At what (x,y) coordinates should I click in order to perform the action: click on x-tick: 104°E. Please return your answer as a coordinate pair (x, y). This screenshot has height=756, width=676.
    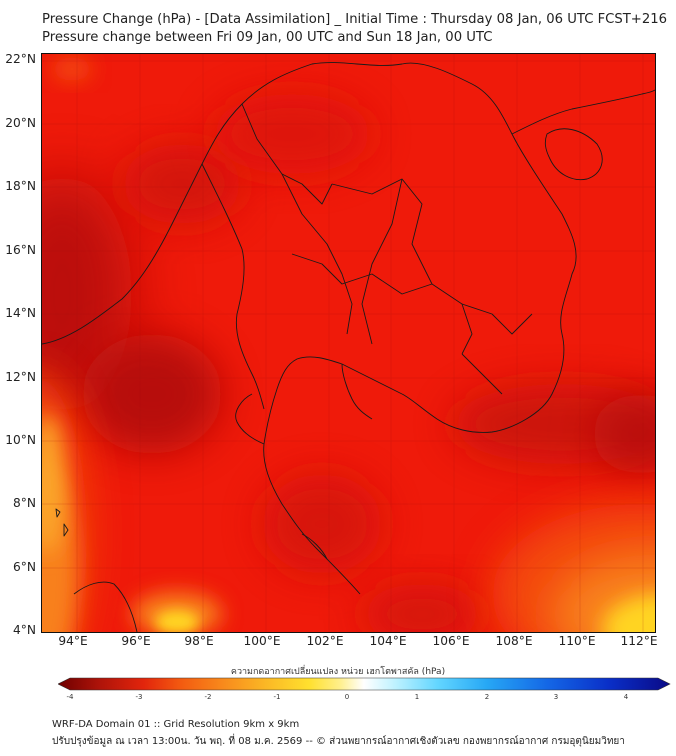
    Looking at the image, I should click on (388, 641).